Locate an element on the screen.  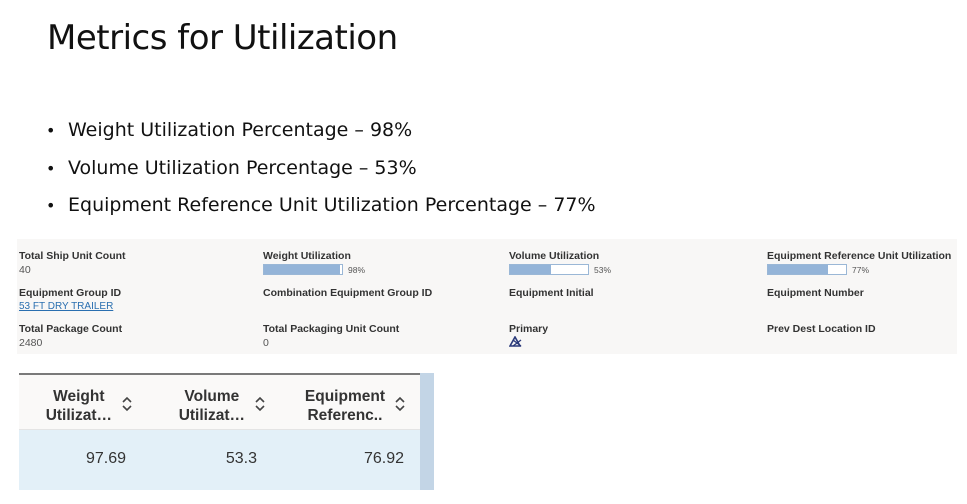
table-row: 97.69 53.3 76.92 is located at coordinates (219, 460).